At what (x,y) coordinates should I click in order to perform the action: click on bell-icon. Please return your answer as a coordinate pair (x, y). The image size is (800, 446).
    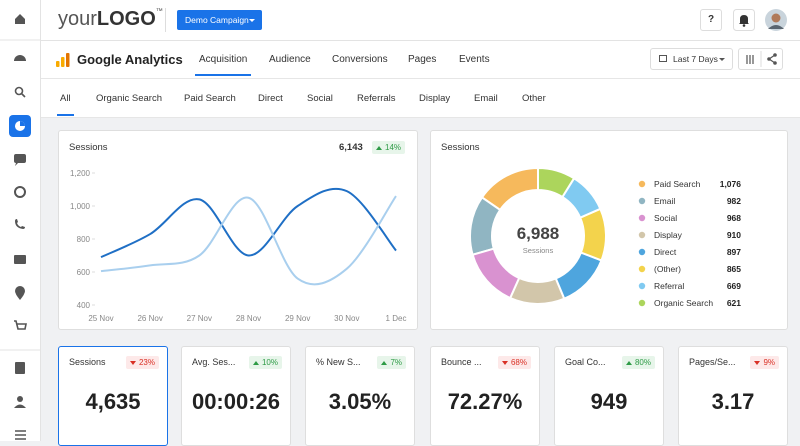
    Looking at the image, I should click on (744, 19).